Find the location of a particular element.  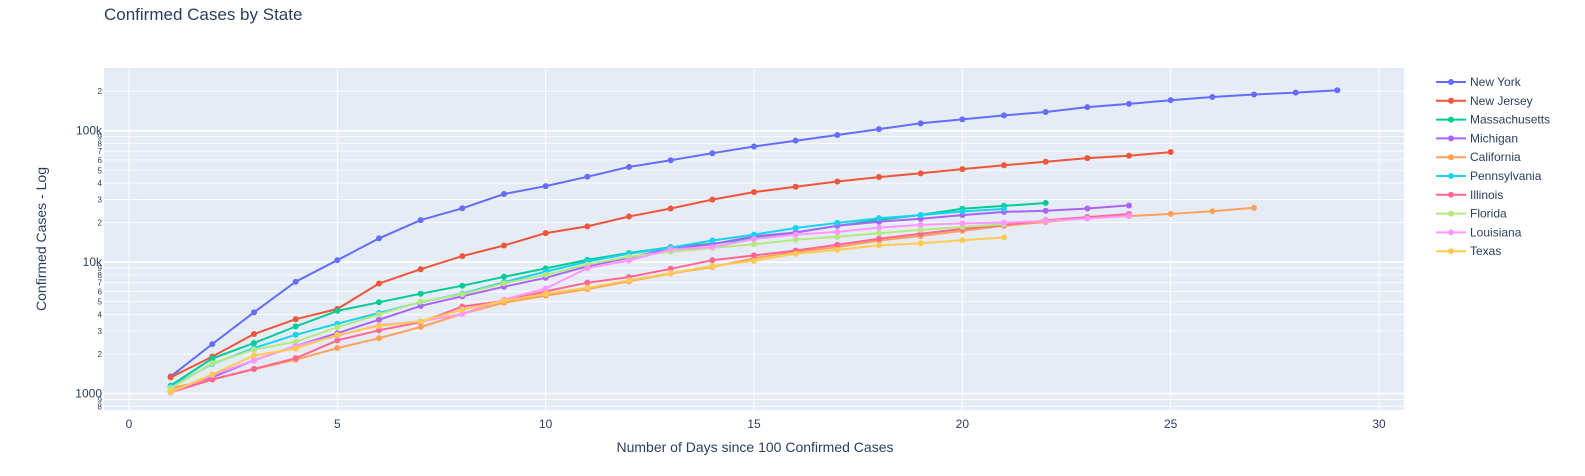

legend-item-louisiana: Louisiana is located at coordinates (1479, 232).